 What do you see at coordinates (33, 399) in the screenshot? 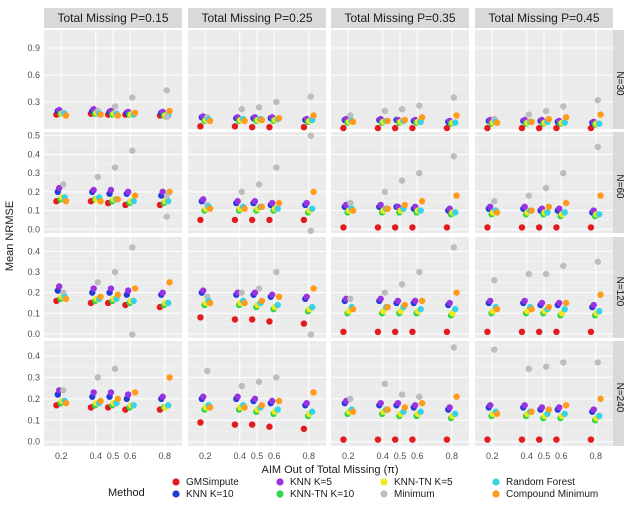
I see `y-tick-label: 0.2` at bounding box center [33, 399].